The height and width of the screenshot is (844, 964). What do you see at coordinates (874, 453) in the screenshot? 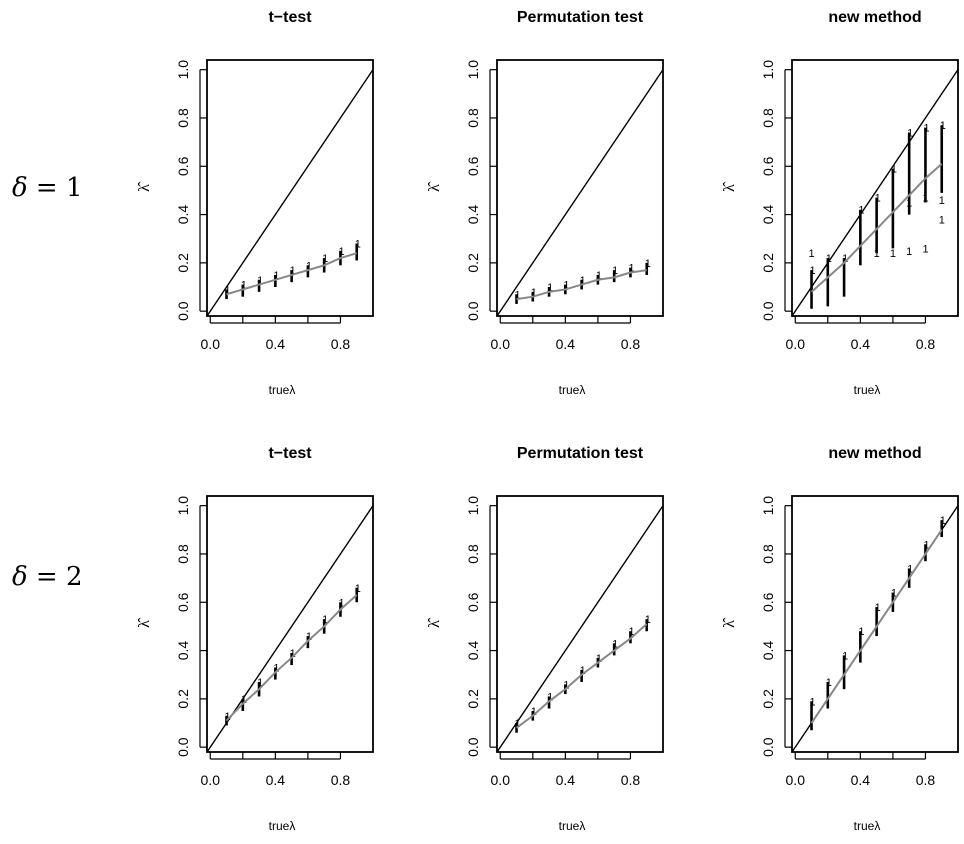
I see `panel-title: new method` at bounding box center [874, 453].